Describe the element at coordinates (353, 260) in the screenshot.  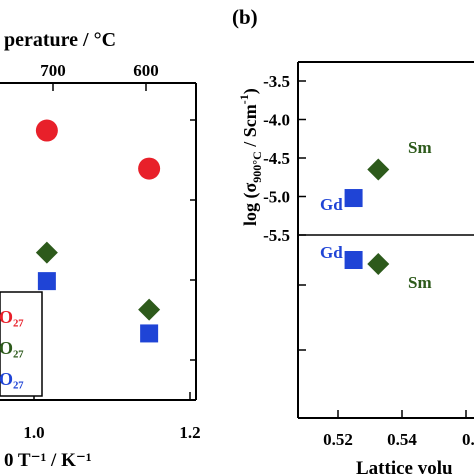
I see `gd-square-lower` at that location.